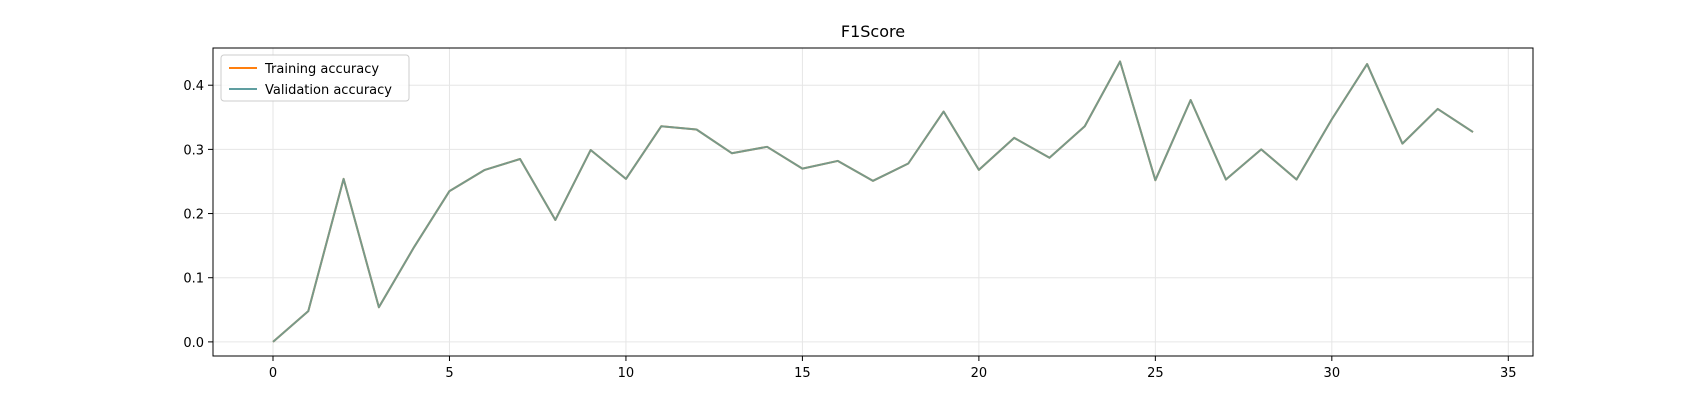 Image resolution: width=1700 pixels, height=400 pixels. I want to click on legend-label: Training accuracy, so click(321, 69).